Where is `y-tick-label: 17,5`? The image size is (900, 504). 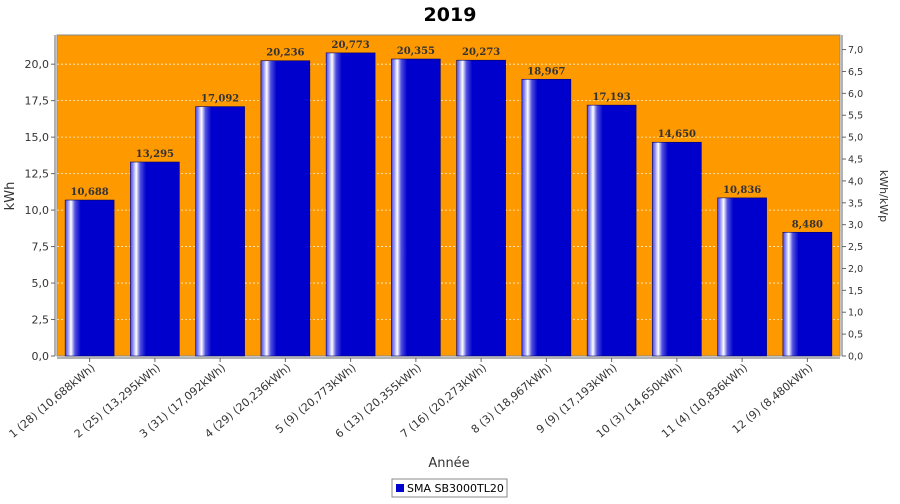
y-tick-label: 17,5 is located at coordinates (37, 101).